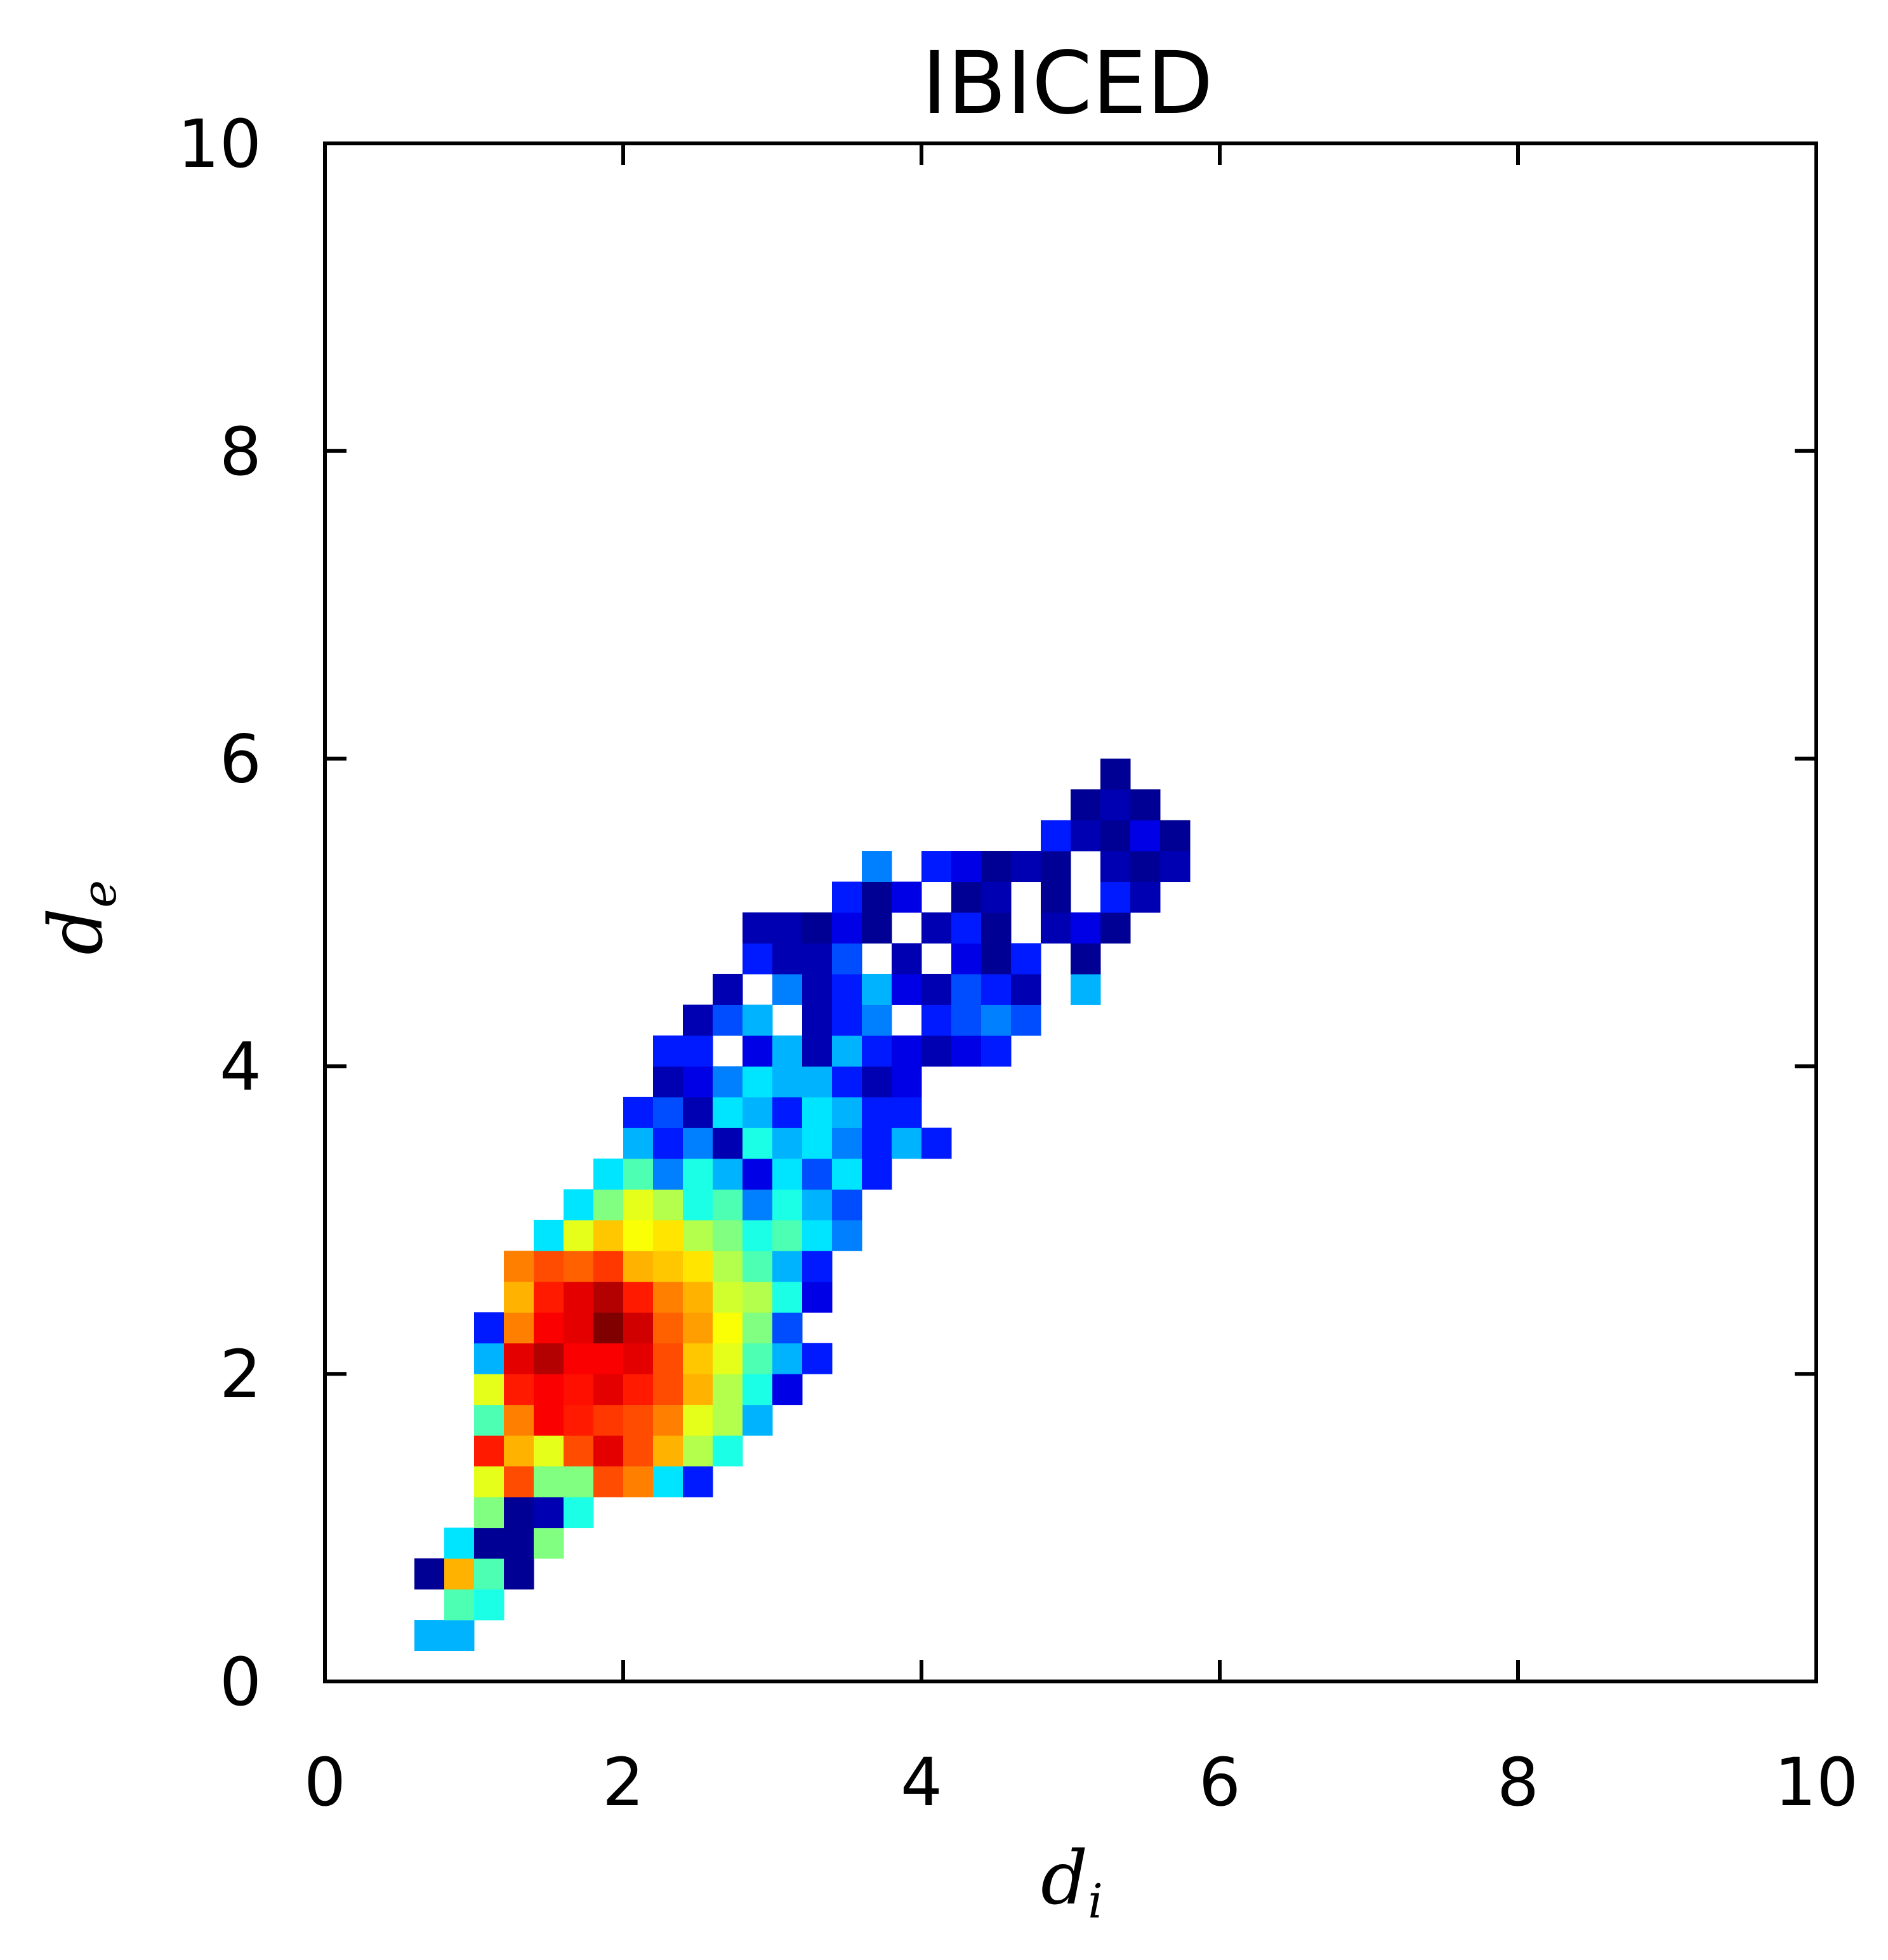 The height and width of the screenshot is (1960, 1888). I want to click on y-tick-labels: 0 2 4 6 8 10, so click(219, 913).